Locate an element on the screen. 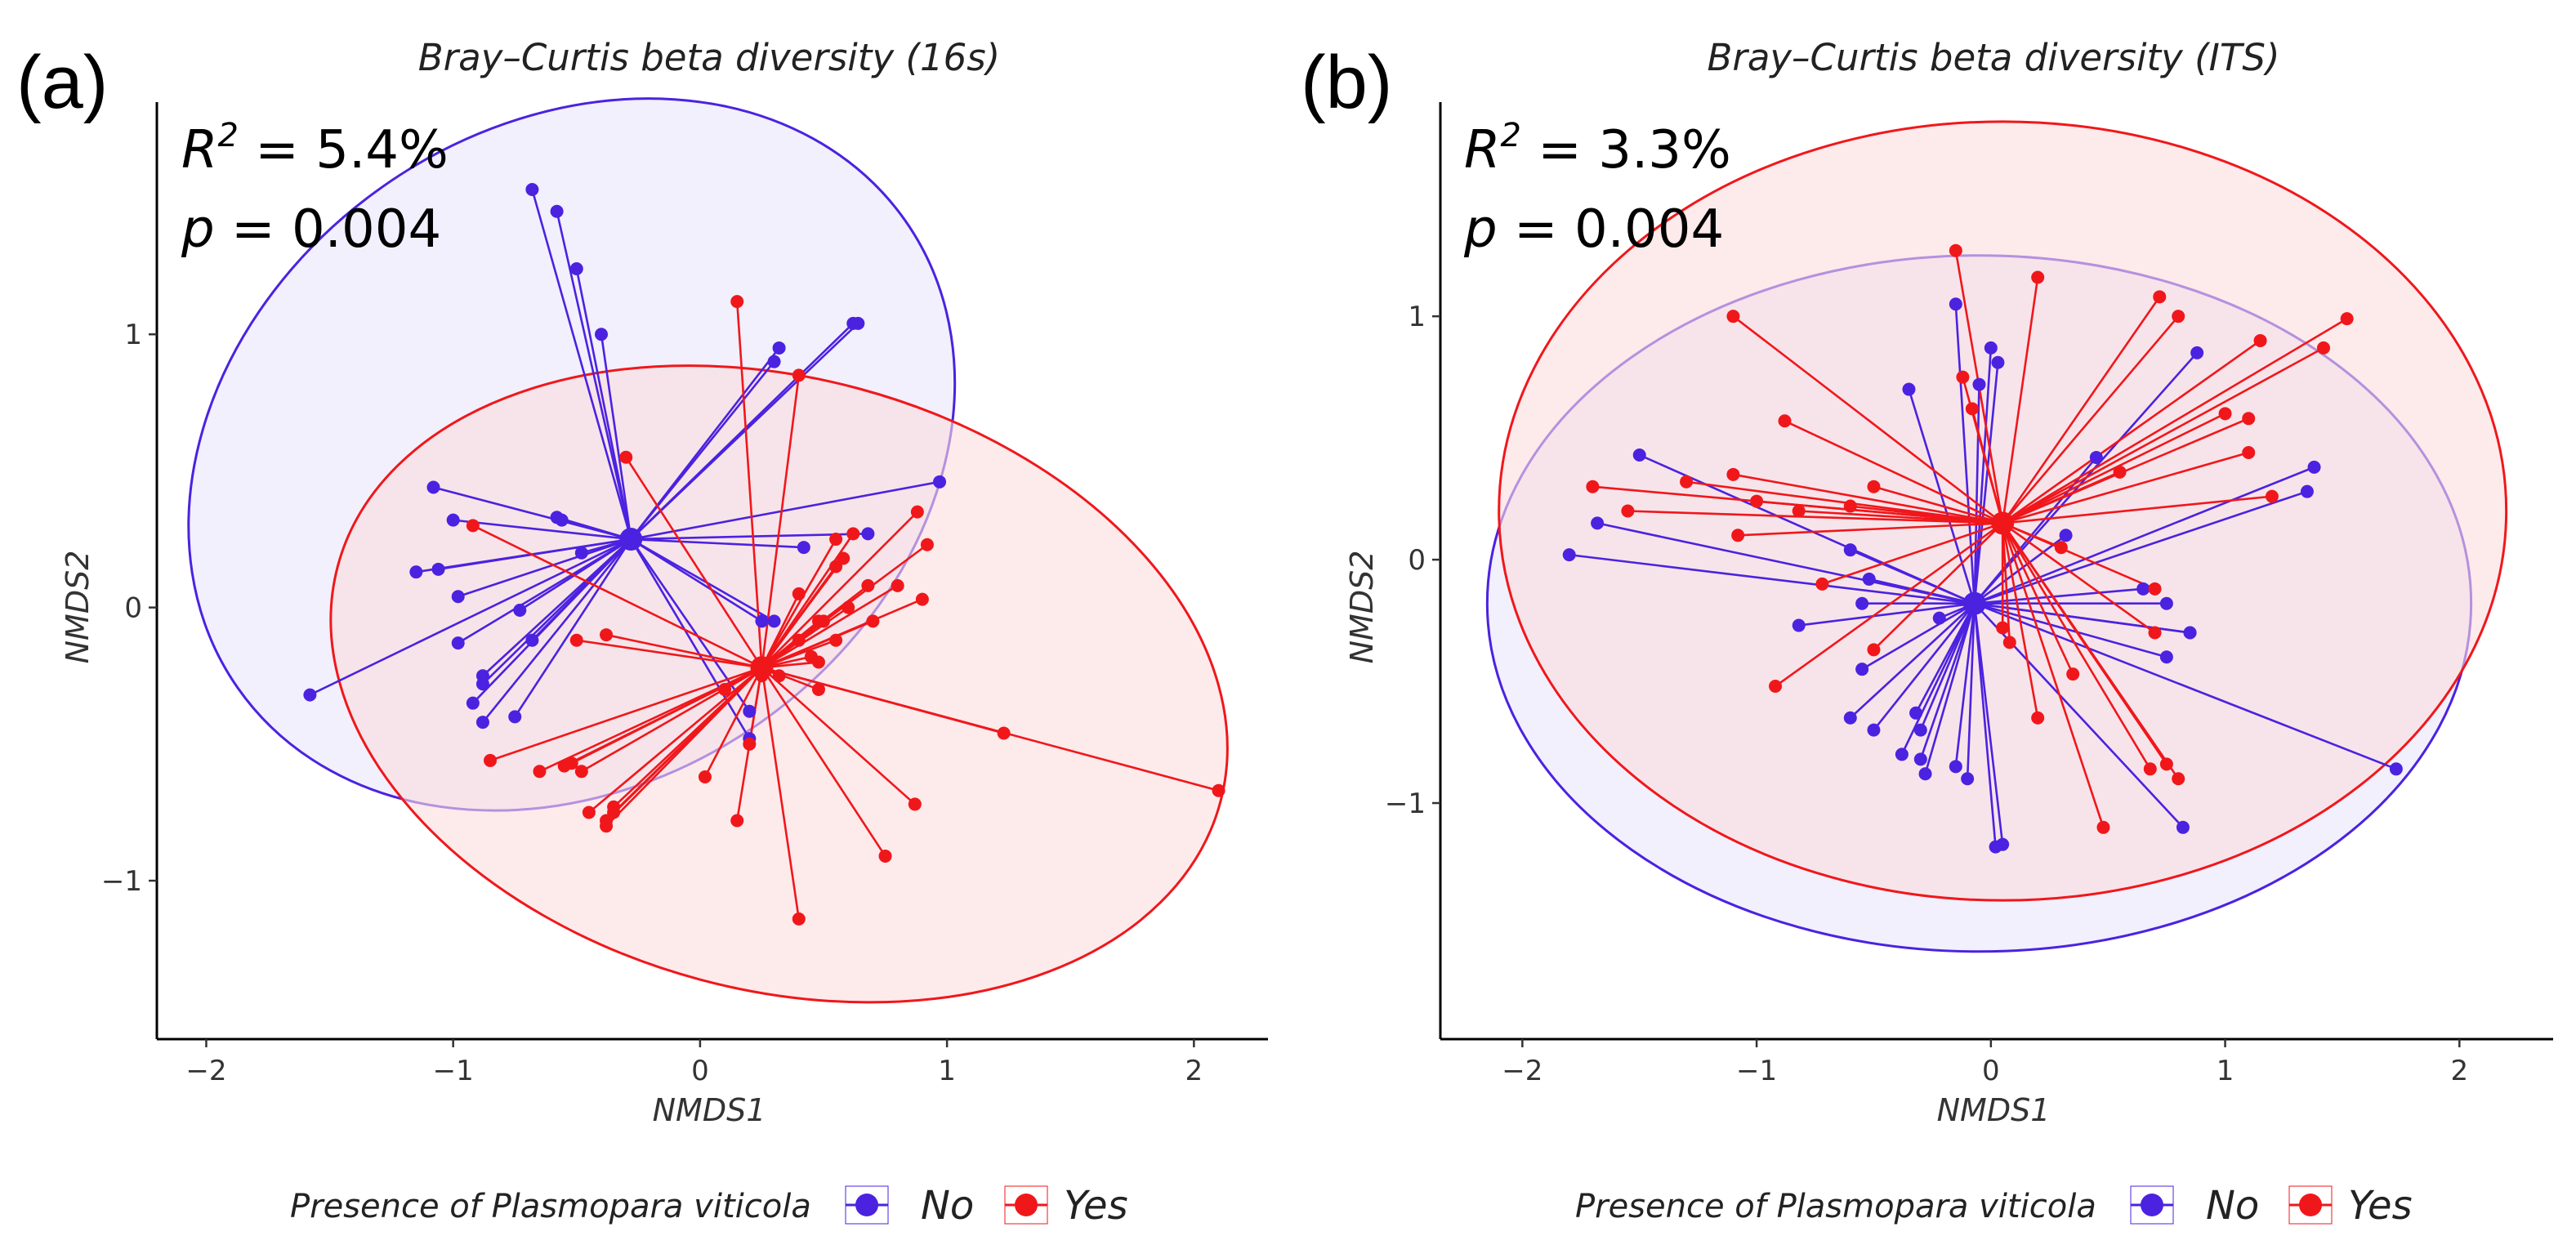 This screenshot has width=2576, height=1245. panel-b-r2-exp: 2 is located at coordinates (1510, 135).